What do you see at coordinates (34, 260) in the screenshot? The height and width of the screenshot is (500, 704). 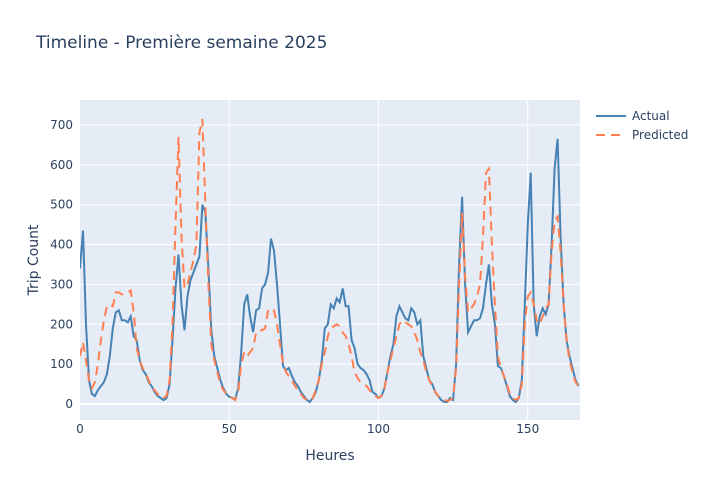 I see `y-axis-title: Trip Count` at bounding box center [34, 260].